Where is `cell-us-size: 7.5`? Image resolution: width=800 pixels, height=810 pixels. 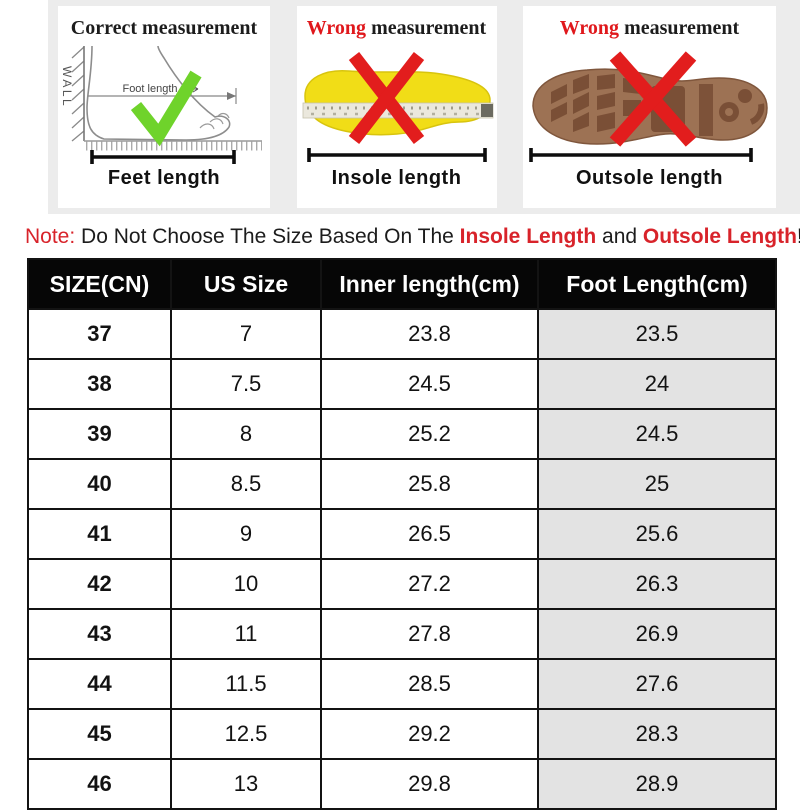 cell-us-size: 7.5 is located at coordinates (246, 384).